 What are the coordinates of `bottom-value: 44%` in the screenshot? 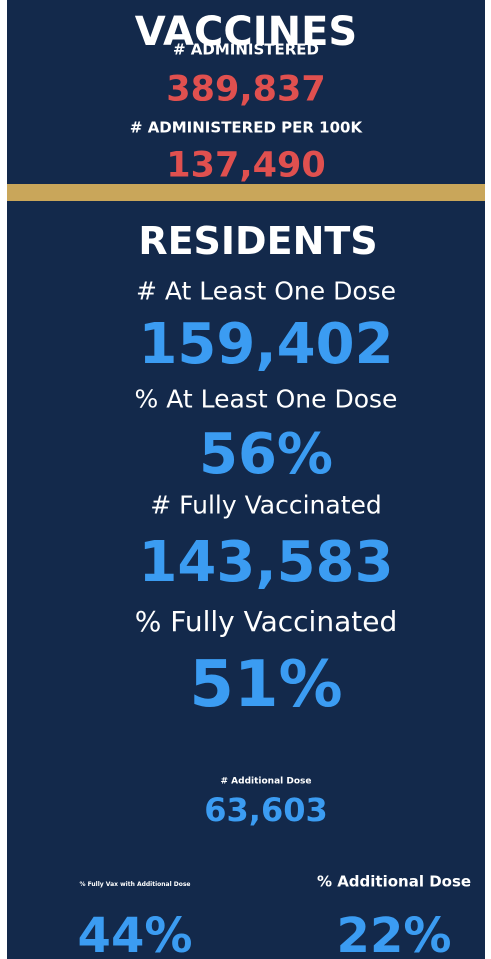 It's located at (135, 933).